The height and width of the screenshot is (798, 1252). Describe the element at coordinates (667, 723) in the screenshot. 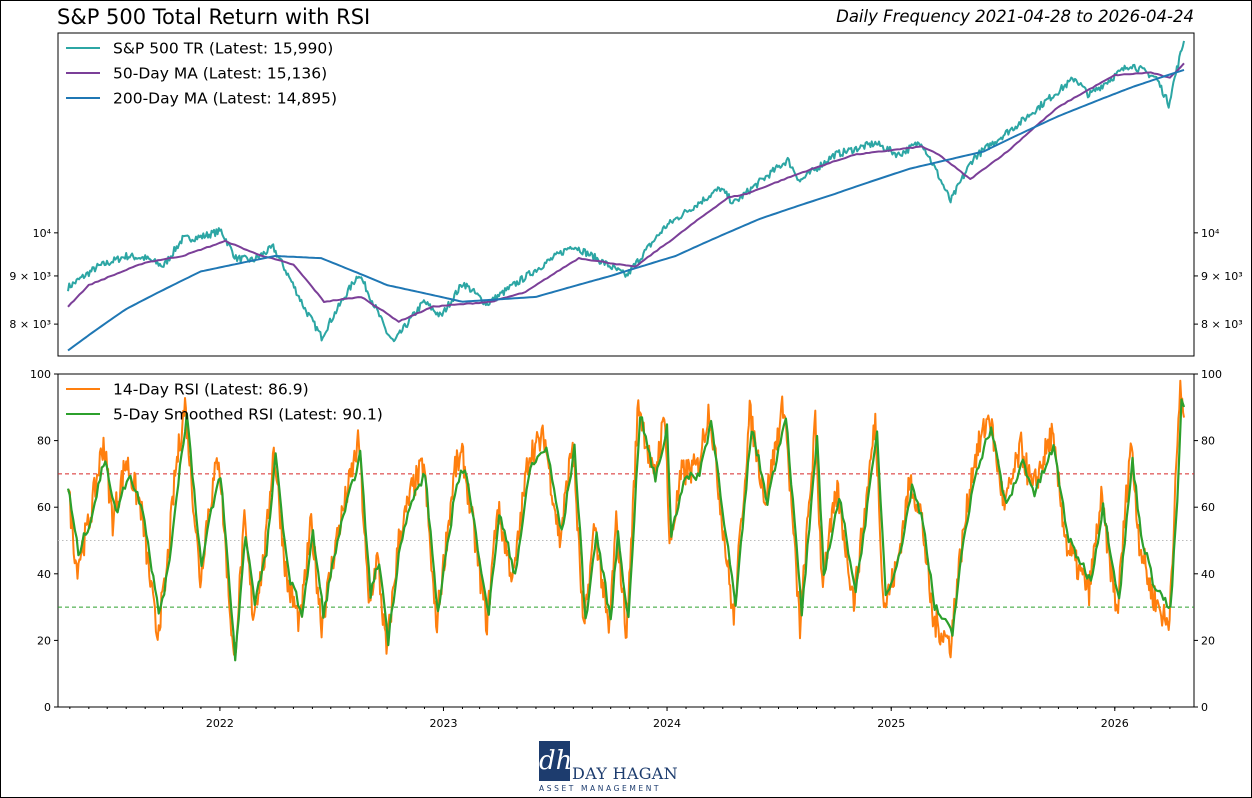

I see `rsi-xtick-label: 2024` at that location.